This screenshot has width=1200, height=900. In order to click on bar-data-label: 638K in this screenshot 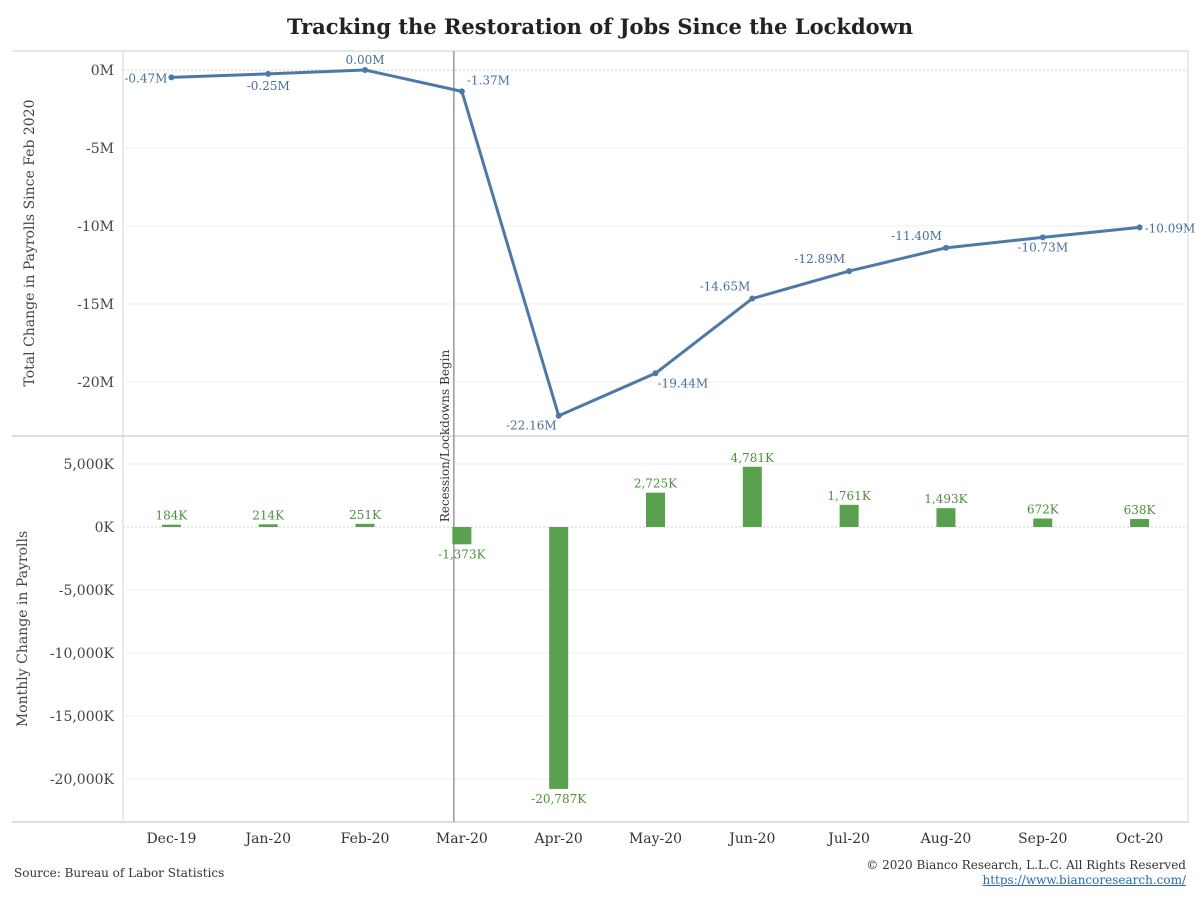, I will do `click(1140, 510)`.